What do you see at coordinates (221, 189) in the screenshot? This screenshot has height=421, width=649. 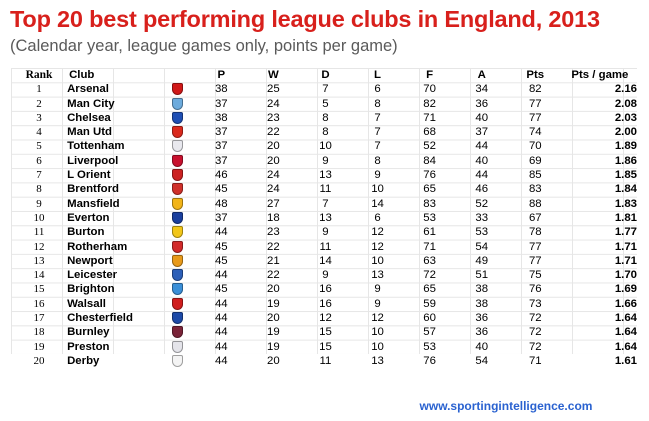 I see `played-cell: 45` at bounding box center [221, 189].